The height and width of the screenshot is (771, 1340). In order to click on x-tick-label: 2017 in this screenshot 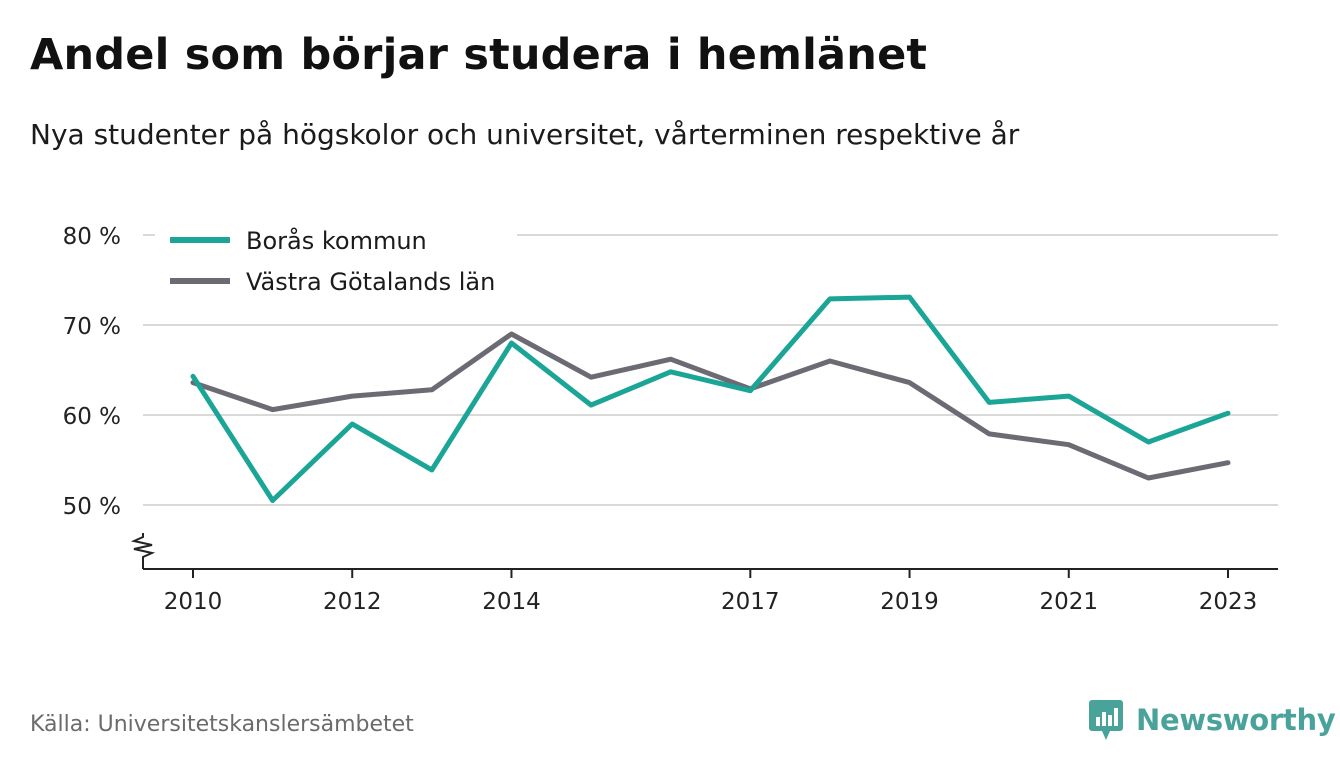, I will do `click(750, 602)`.